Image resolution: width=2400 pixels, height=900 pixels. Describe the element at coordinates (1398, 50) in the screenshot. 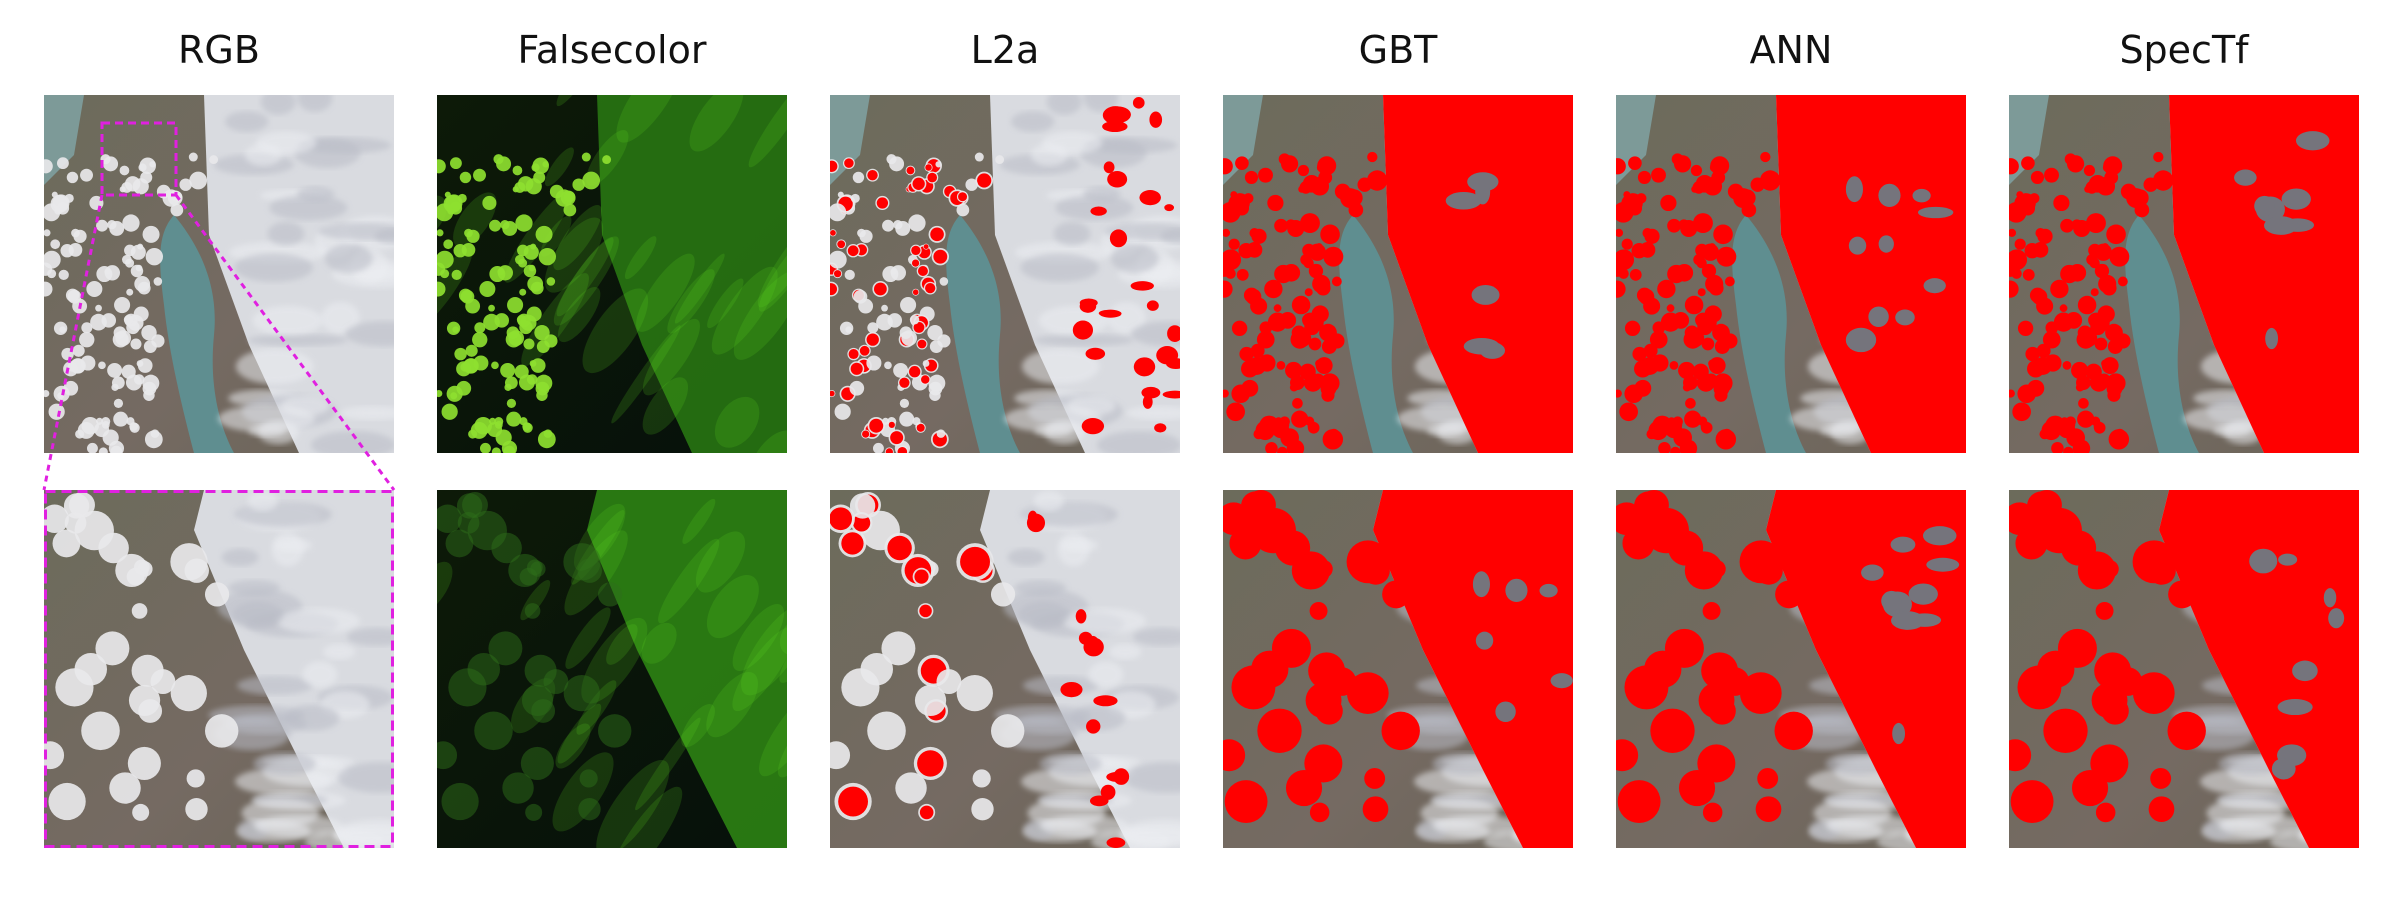

I see `column-title-gbt: GBT` at that location.